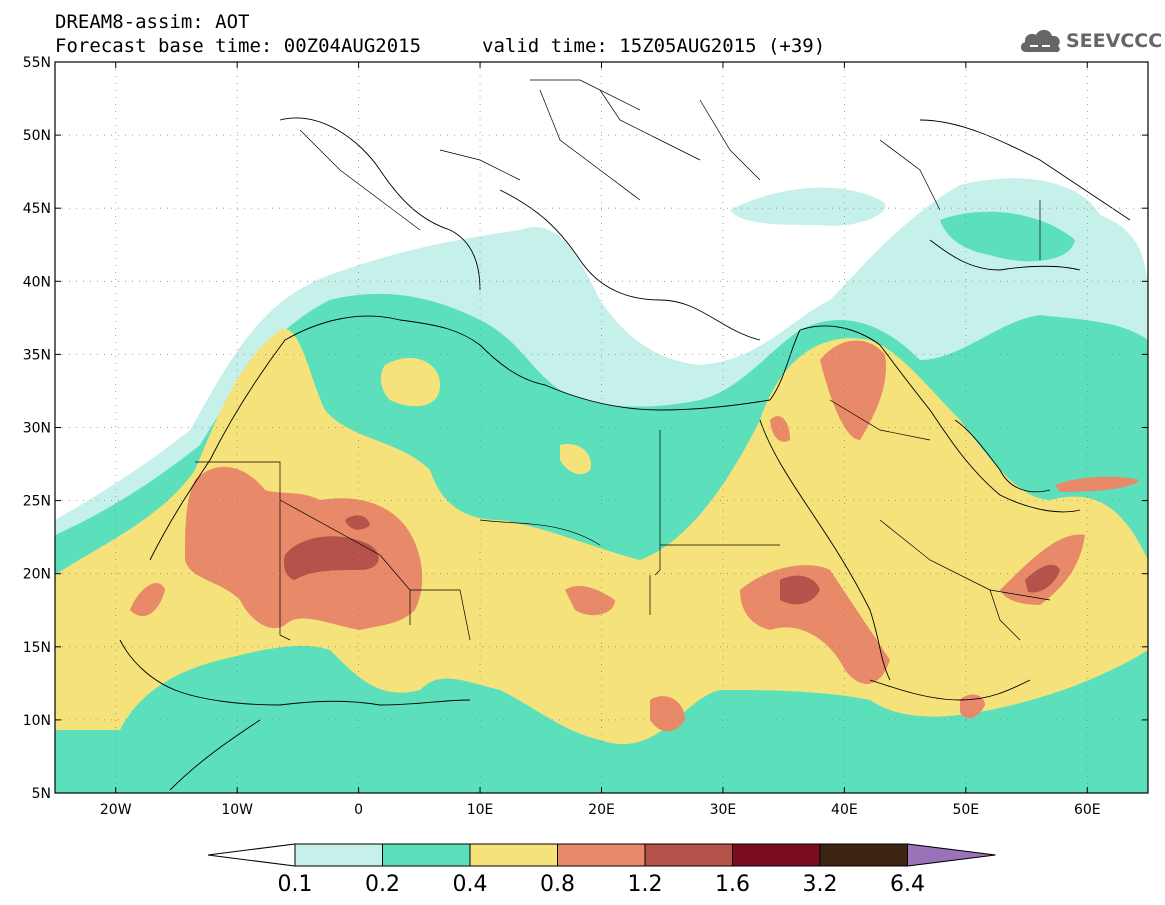 This screenshot has height=905, width=1165. I want to click on lat-tick-label: 20N, so click(37, 575).